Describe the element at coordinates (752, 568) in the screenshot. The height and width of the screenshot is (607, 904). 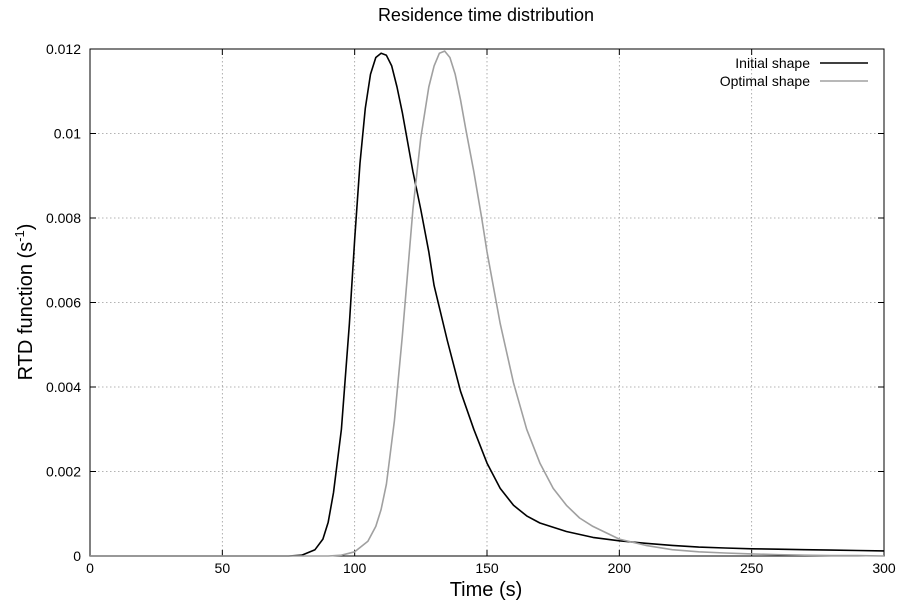
I see `x-tick-label: 250` at that location.